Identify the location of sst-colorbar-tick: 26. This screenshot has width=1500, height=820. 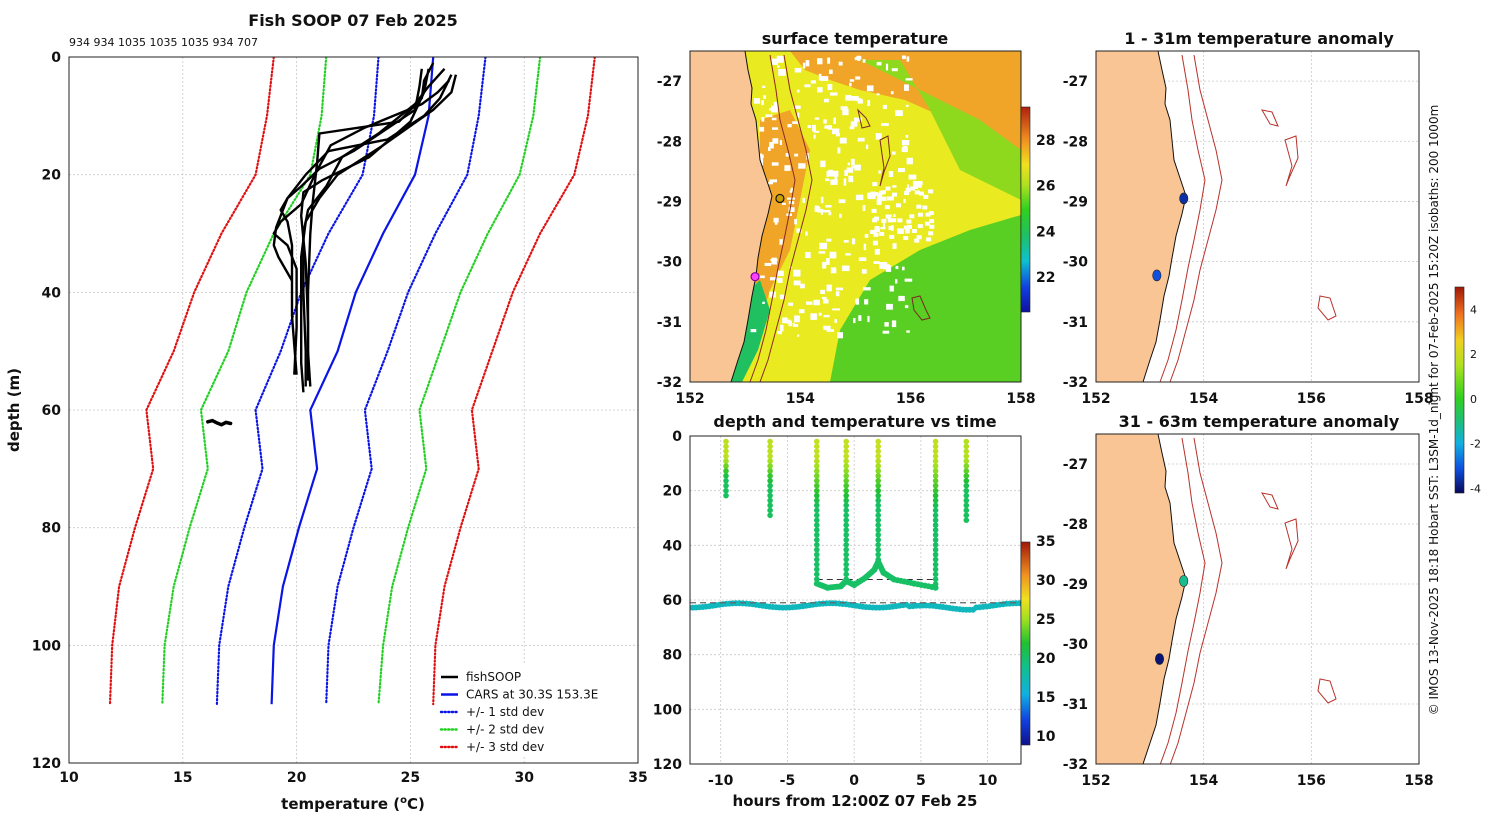
(1045, 187).